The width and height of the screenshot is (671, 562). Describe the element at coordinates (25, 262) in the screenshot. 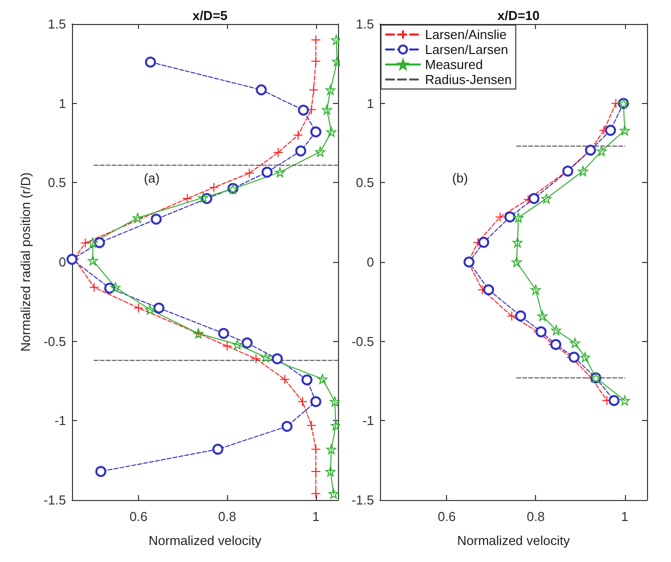

I see `y-axis-title: Normalized radial position (r/D)` at that location.